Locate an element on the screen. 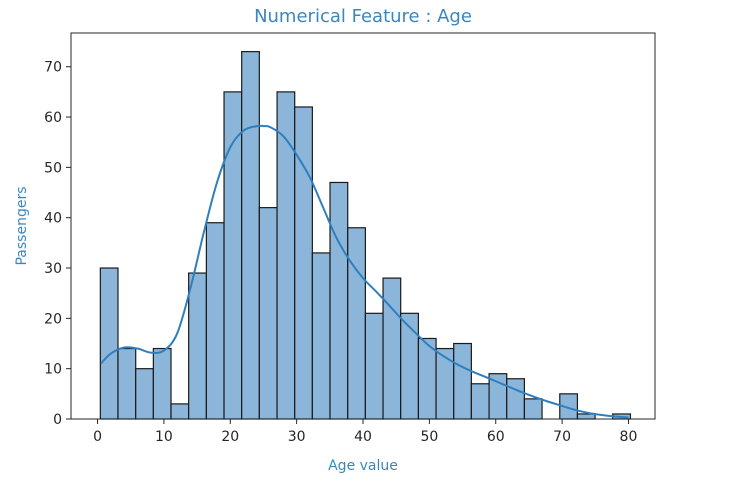  y-tick-label: 70 is located at coordinates (53, 68).